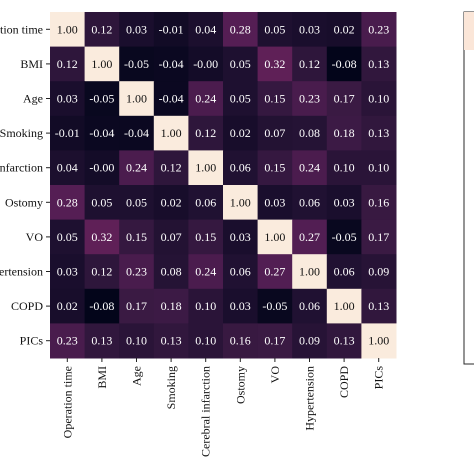 The image size is (474, 474). Describe the element at coordinates (274, 64) in the screenshot. I see `cell-value-label: 0.32` at that location.